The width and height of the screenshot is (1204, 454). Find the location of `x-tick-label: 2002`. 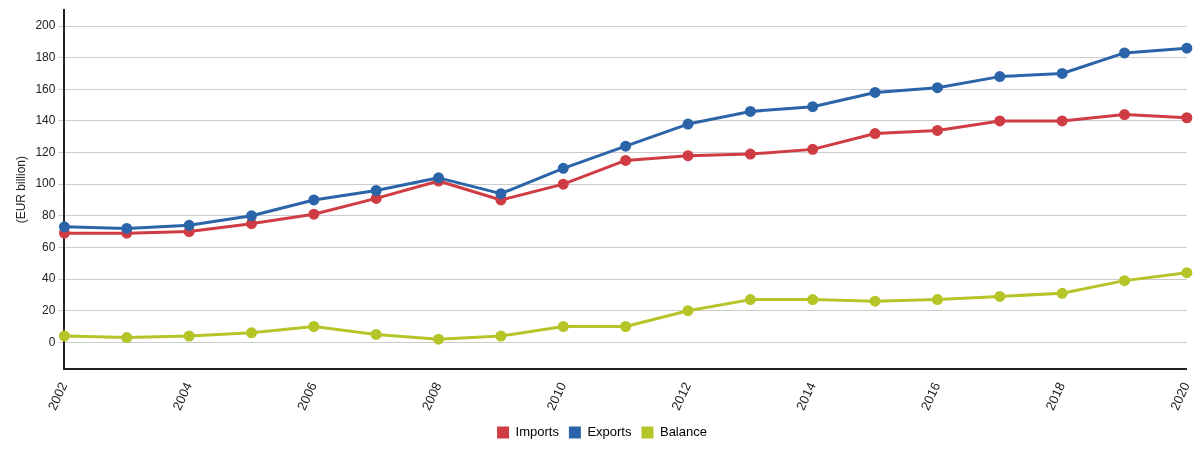

x-tick-label: 2002 is located at coordinates (57, 396).